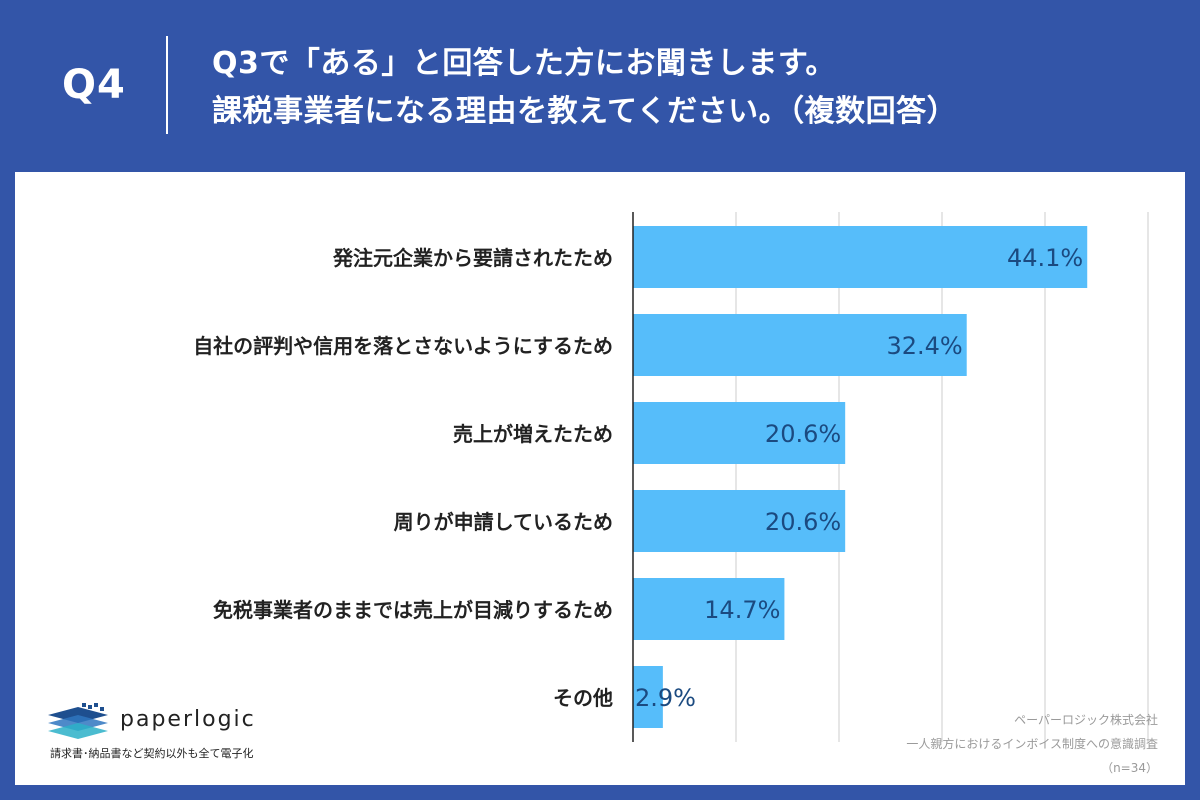 The image size is (1200, 800). I want to click on paperlogic-logo-icon, so click(78, 721).